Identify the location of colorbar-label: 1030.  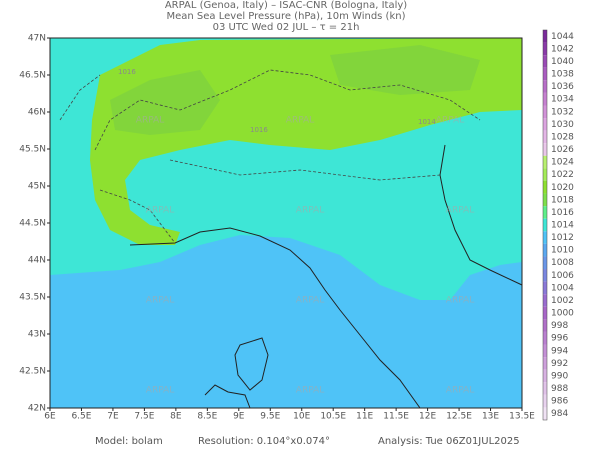
(562, 125).